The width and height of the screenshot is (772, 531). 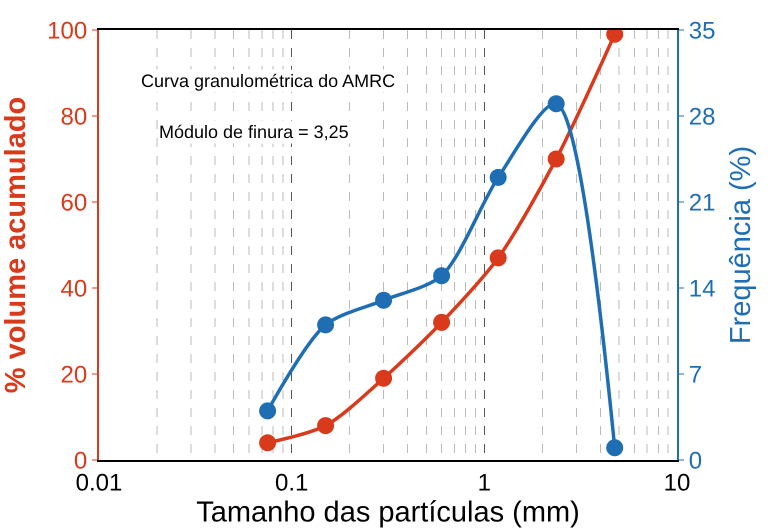 I want to click on y-tick-label: 80, so click(x=74, y=116).